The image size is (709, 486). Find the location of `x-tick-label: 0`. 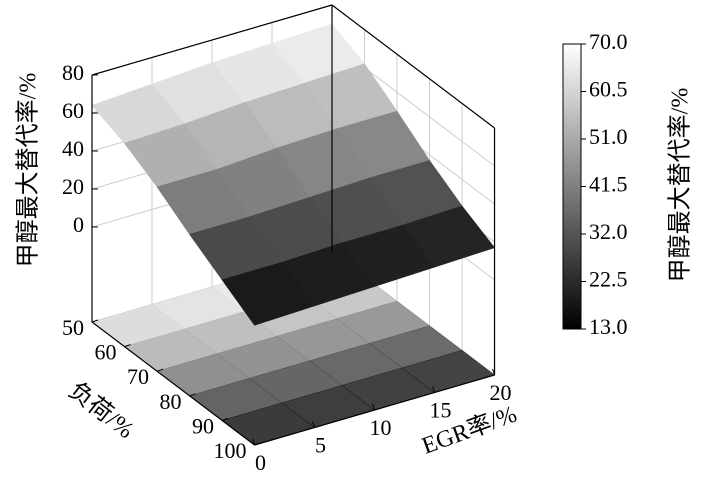

x-tick-label: 0 is located at coordinates (260, 462).